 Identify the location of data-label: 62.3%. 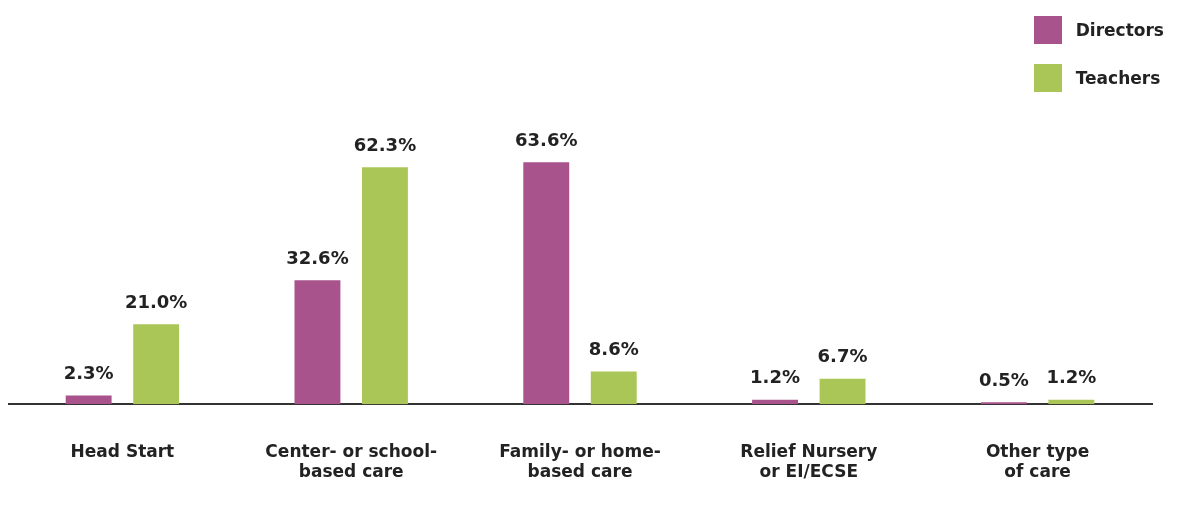
(385, 144).